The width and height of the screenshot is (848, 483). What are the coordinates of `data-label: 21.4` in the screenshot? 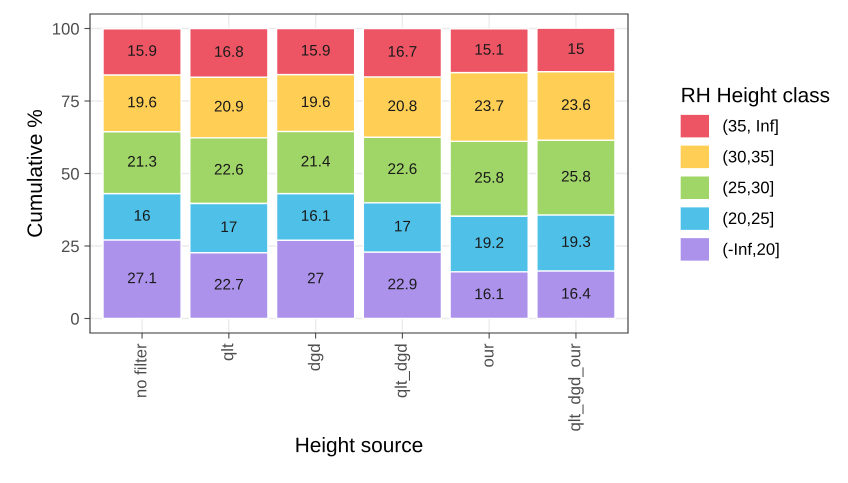 It's located at (316, 161).